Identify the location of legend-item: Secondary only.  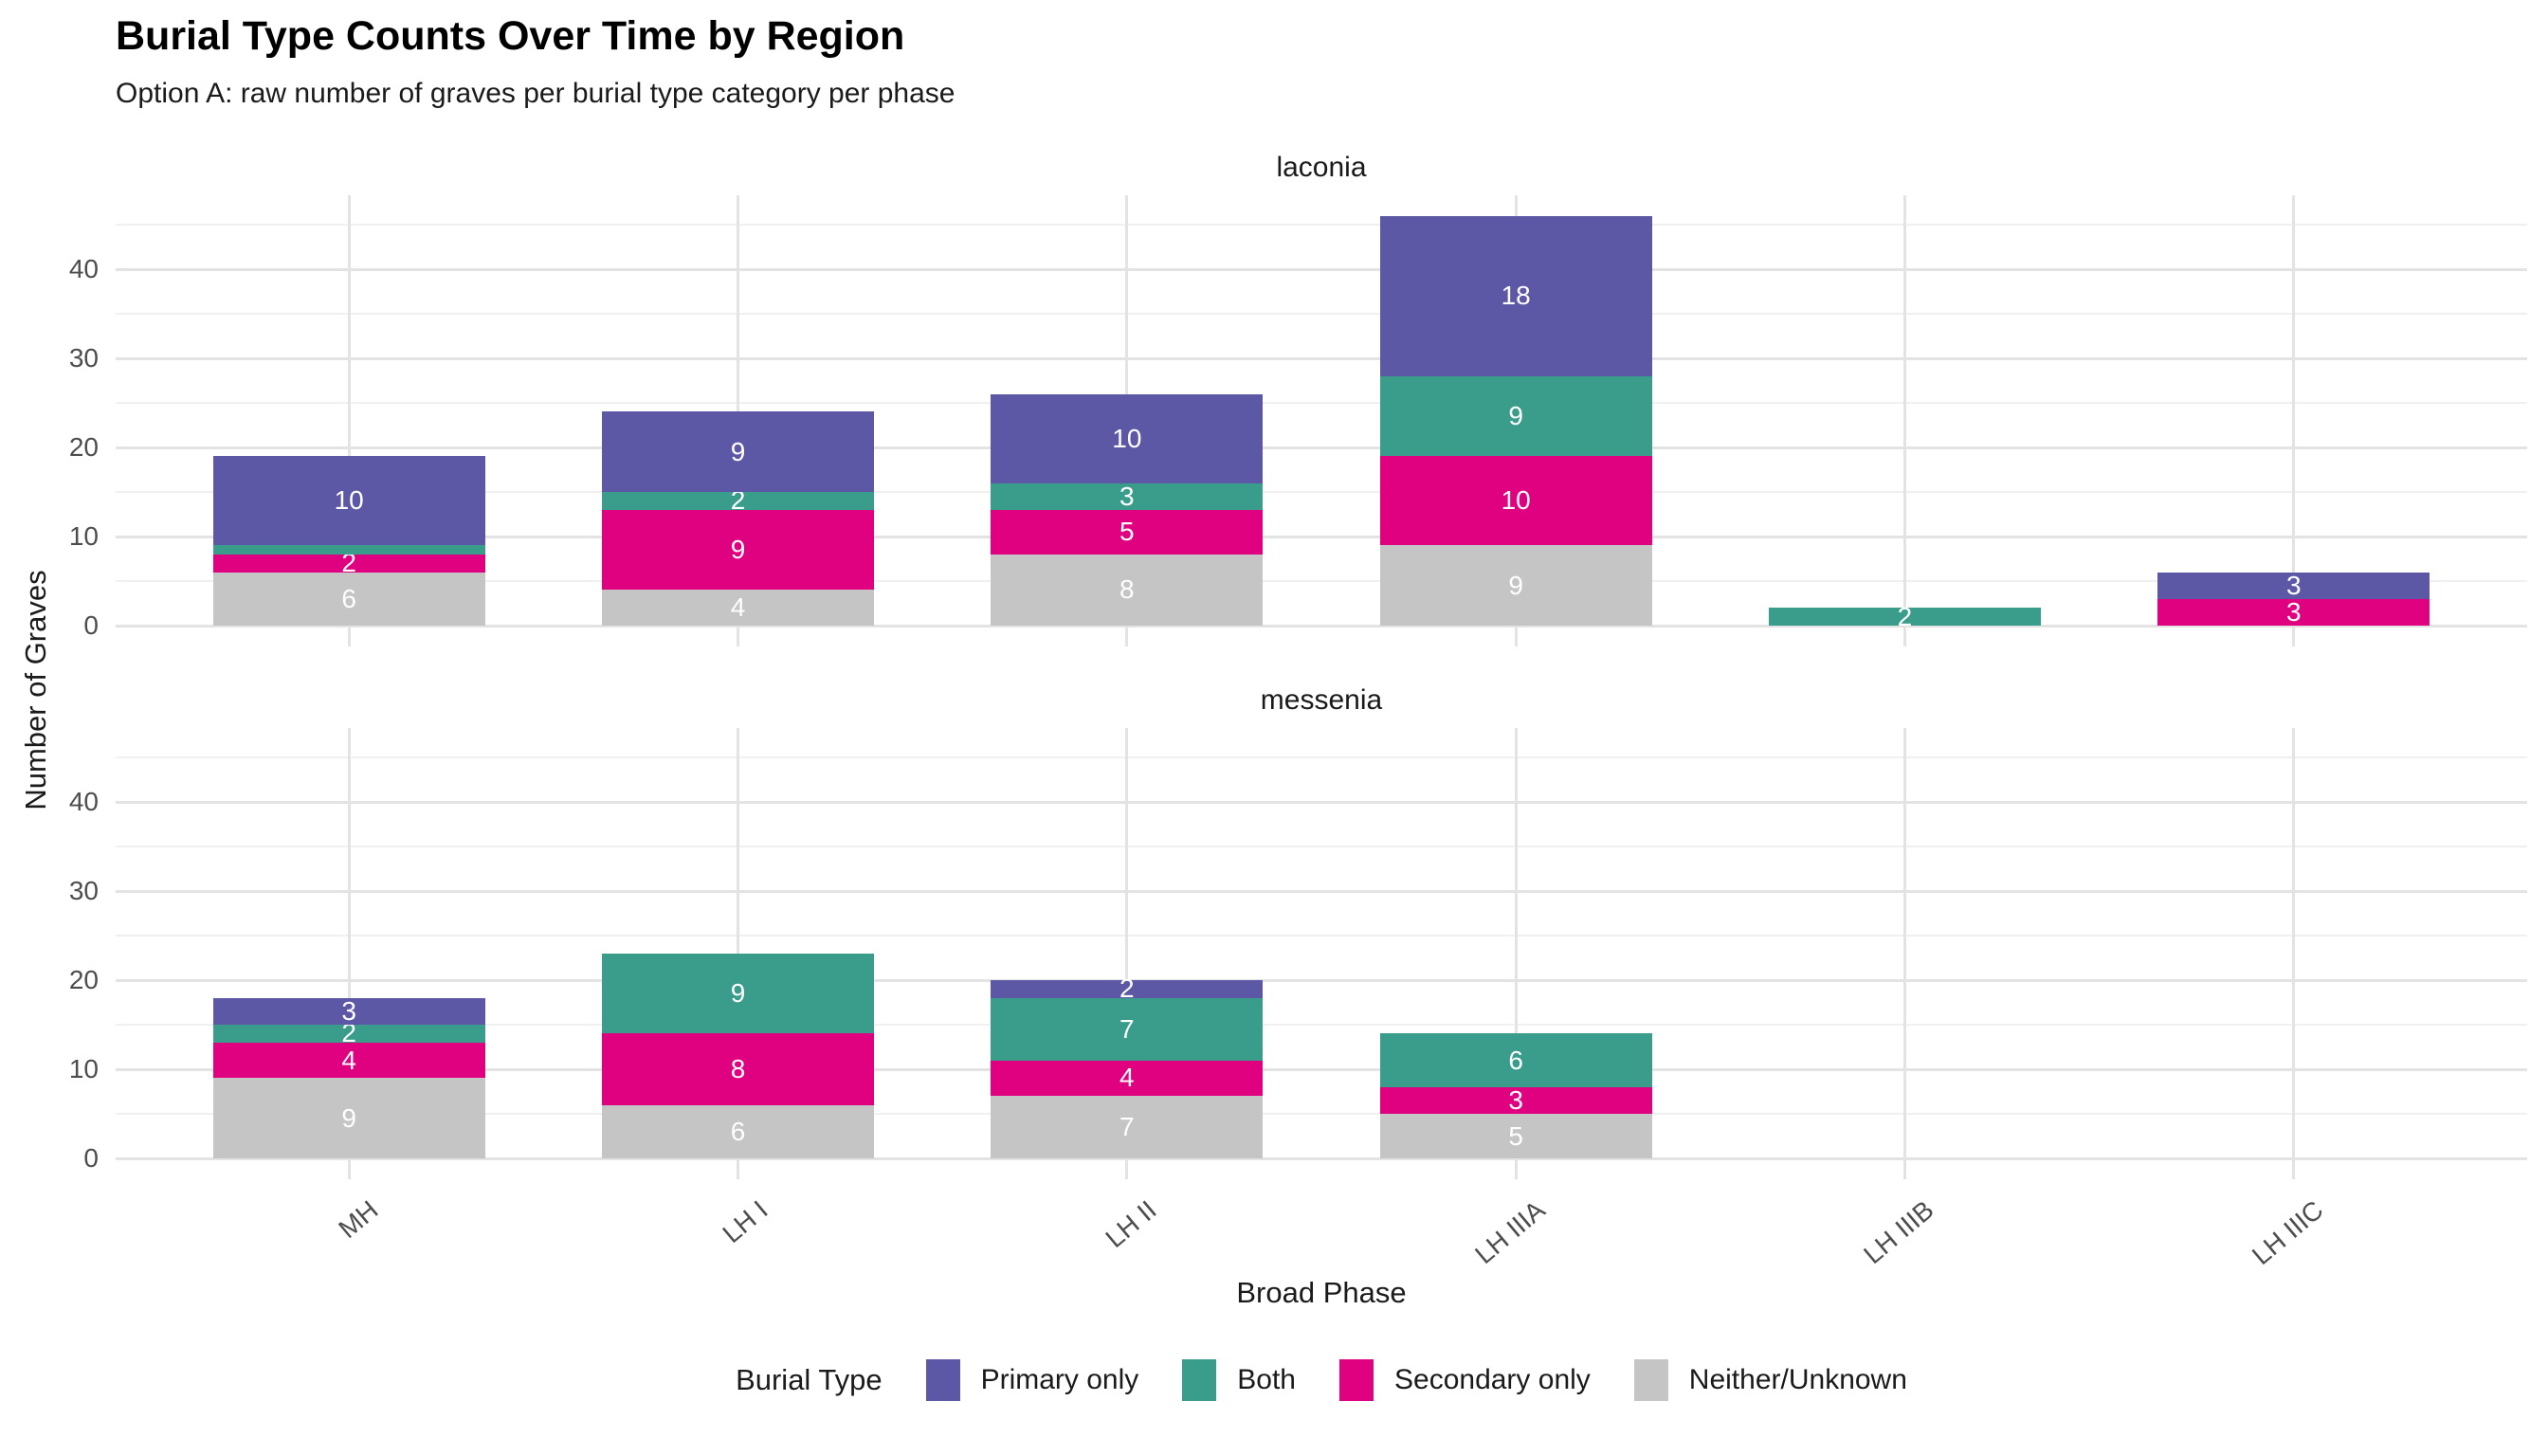
(1465, 1380).